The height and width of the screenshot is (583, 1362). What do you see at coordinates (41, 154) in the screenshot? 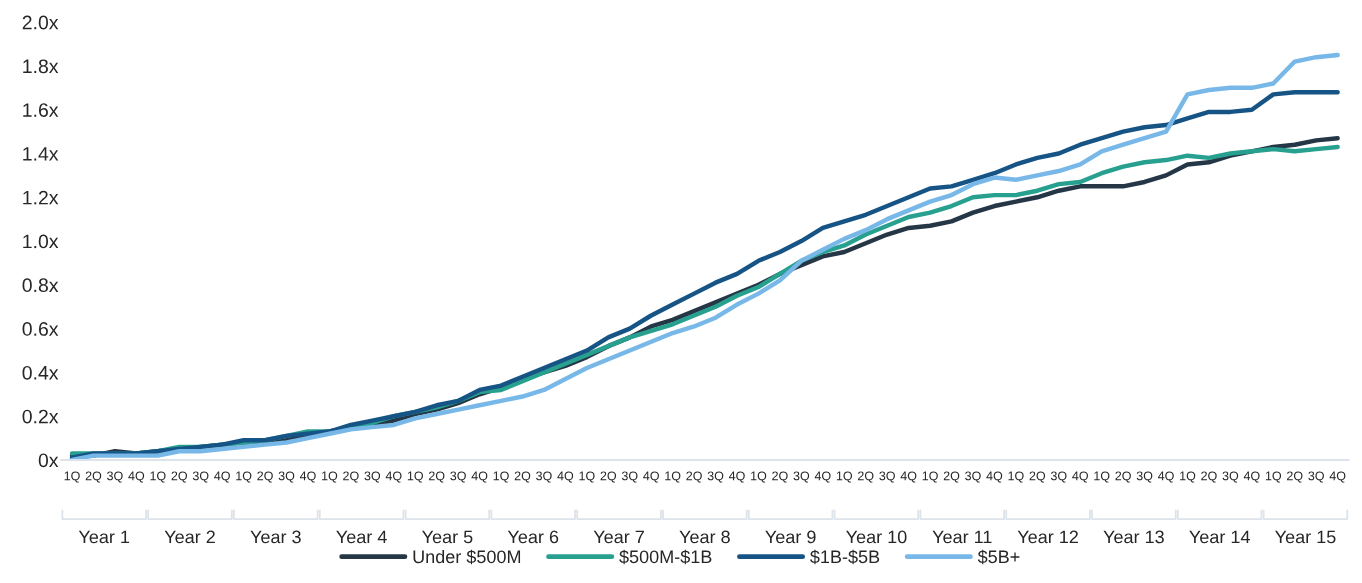
I see `y-tick-label: 1.4x` at bounding box center [41, 154].